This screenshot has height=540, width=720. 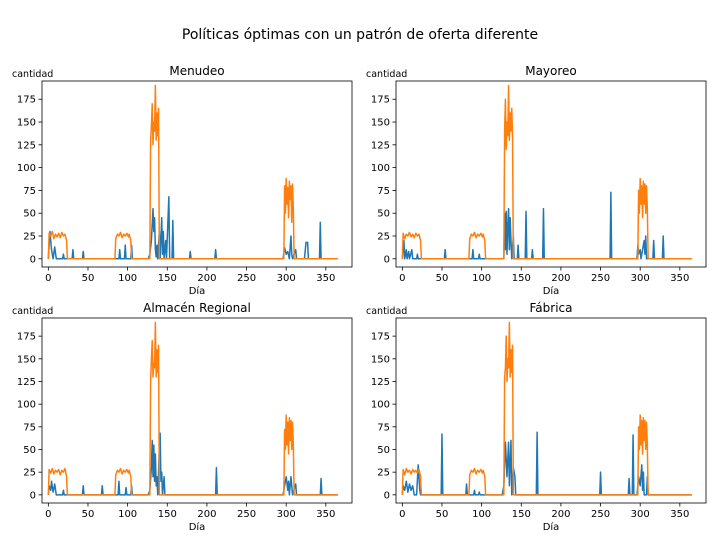 What do you see at coordinates (196, 71) in the screenshot?
I see `subplot-title: Menudeo` at bounding box center [196, 71].